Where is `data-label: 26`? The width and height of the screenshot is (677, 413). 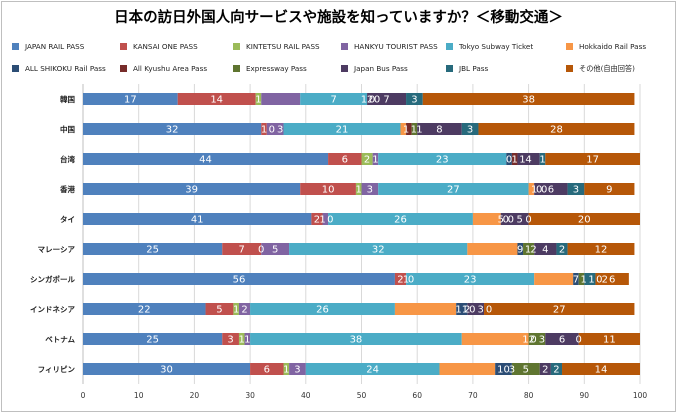
data-label: 26 is located at coordinates (322, 310).